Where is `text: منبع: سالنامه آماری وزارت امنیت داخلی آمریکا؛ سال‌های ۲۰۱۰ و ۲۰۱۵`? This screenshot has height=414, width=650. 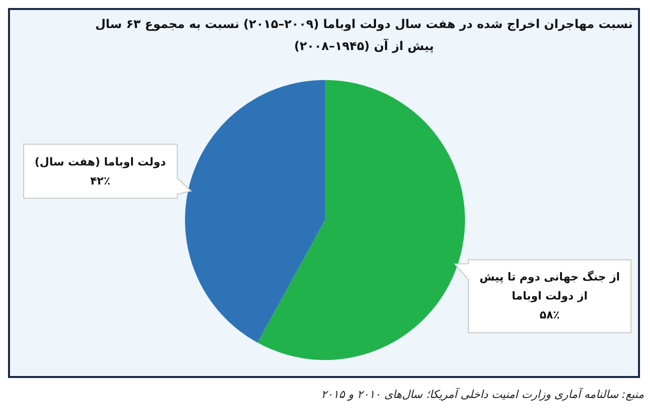
text: منبع: سالنامه آماری وزارت امنیت داخلی آمریکا؛ سال‌های ۲۰۱۰ و ۲۰۱۵ is located at coordinates (482, 394).